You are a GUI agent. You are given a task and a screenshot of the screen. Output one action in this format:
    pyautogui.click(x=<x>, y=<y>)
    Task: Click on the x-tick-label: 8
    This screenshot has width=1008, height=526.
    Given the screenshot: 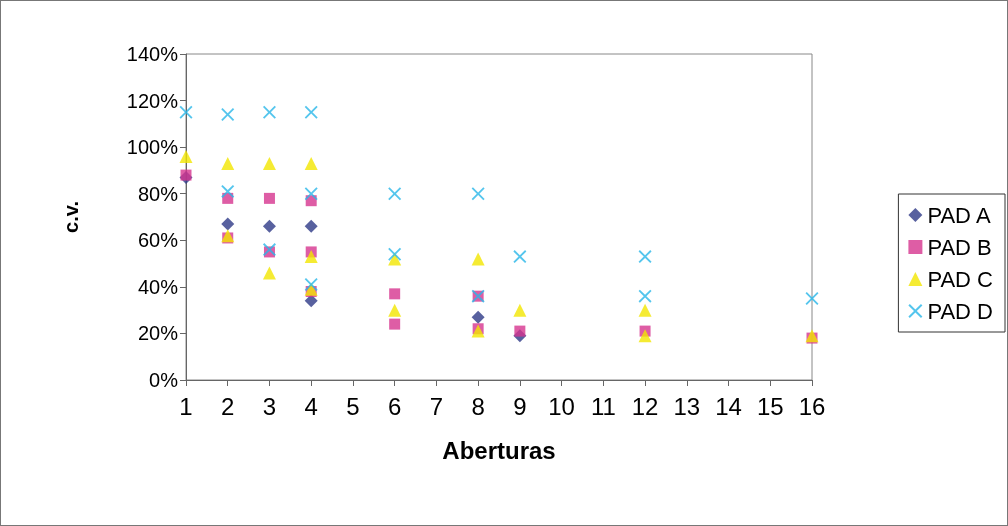 What is the action you would take?
    pyautogui.click(x=478, y=406)
    